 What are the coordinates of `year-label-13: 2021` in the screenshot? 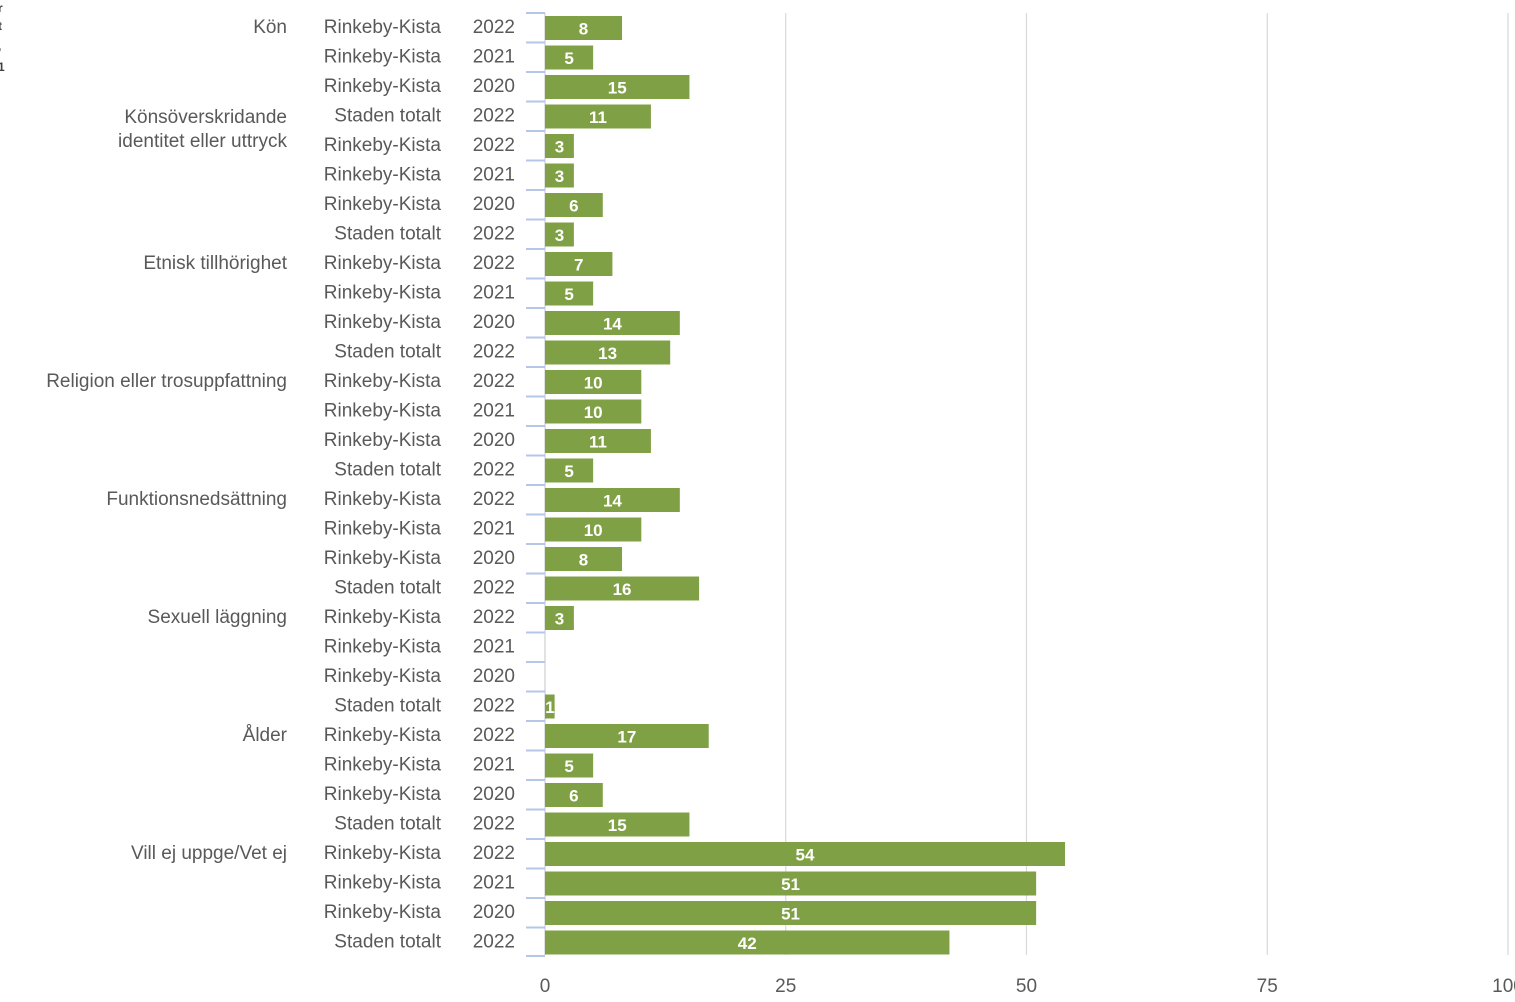 It's located at (494, 411).